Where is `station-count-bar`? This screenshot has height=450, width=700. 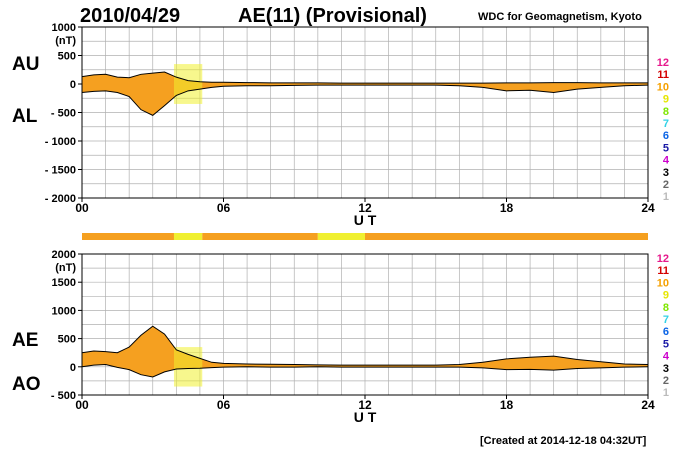 station-count-bar is located at coordinates (365, 236).